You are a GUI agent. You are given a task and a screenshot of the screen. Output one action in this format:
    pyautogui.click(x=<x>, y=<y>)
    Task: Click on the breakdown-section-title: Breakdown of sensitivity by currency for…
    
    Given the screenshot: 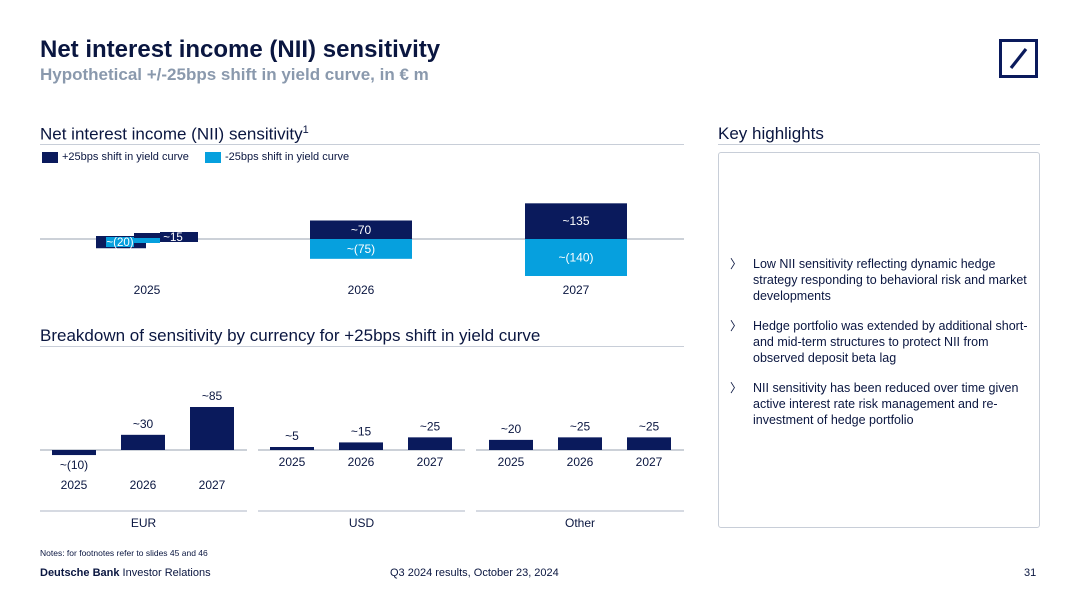 What is the action you would take?
    pyautogui.click(x=290, y=335)
    